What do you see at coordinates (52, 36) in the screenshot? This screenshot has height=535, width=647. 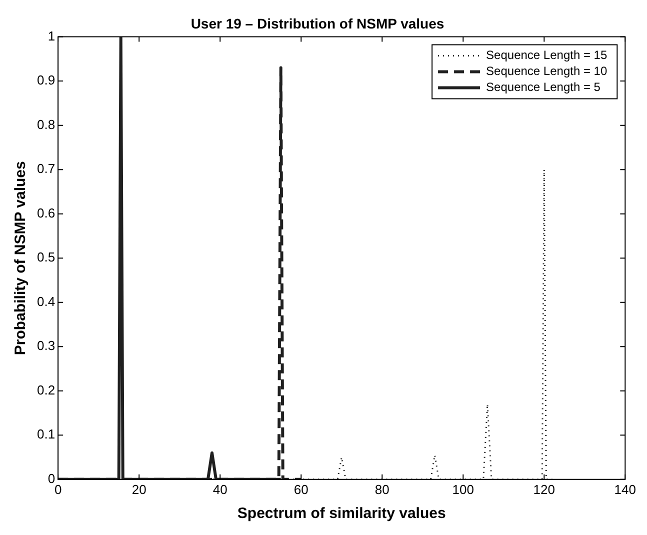 I see `y-tick-label: 1` at bounding box center [52, 36].